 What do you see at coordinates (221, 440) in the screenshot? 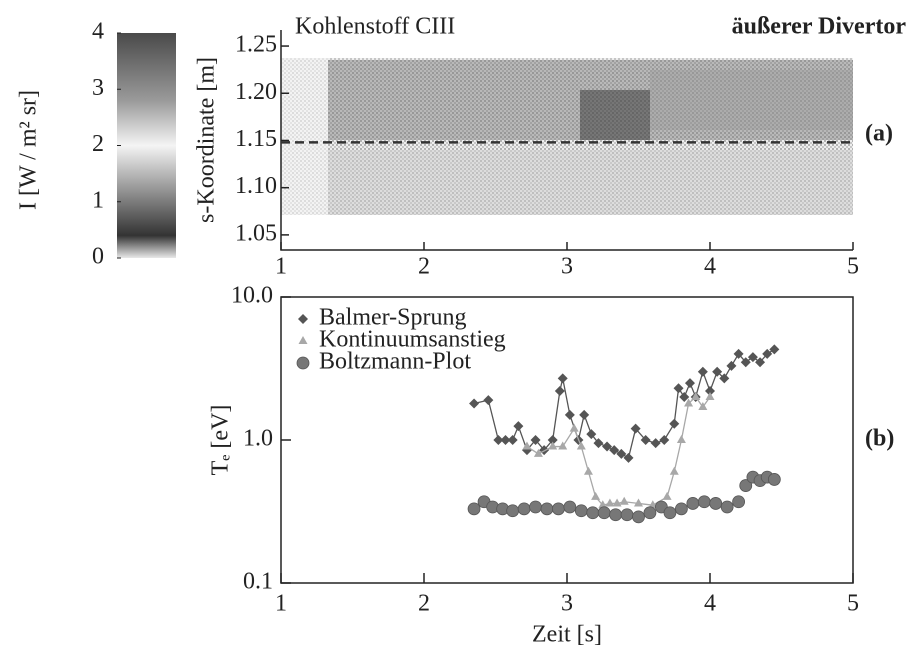
I see `y-axis-label: Tₑ [eV]` at bounding box center [221, 440].